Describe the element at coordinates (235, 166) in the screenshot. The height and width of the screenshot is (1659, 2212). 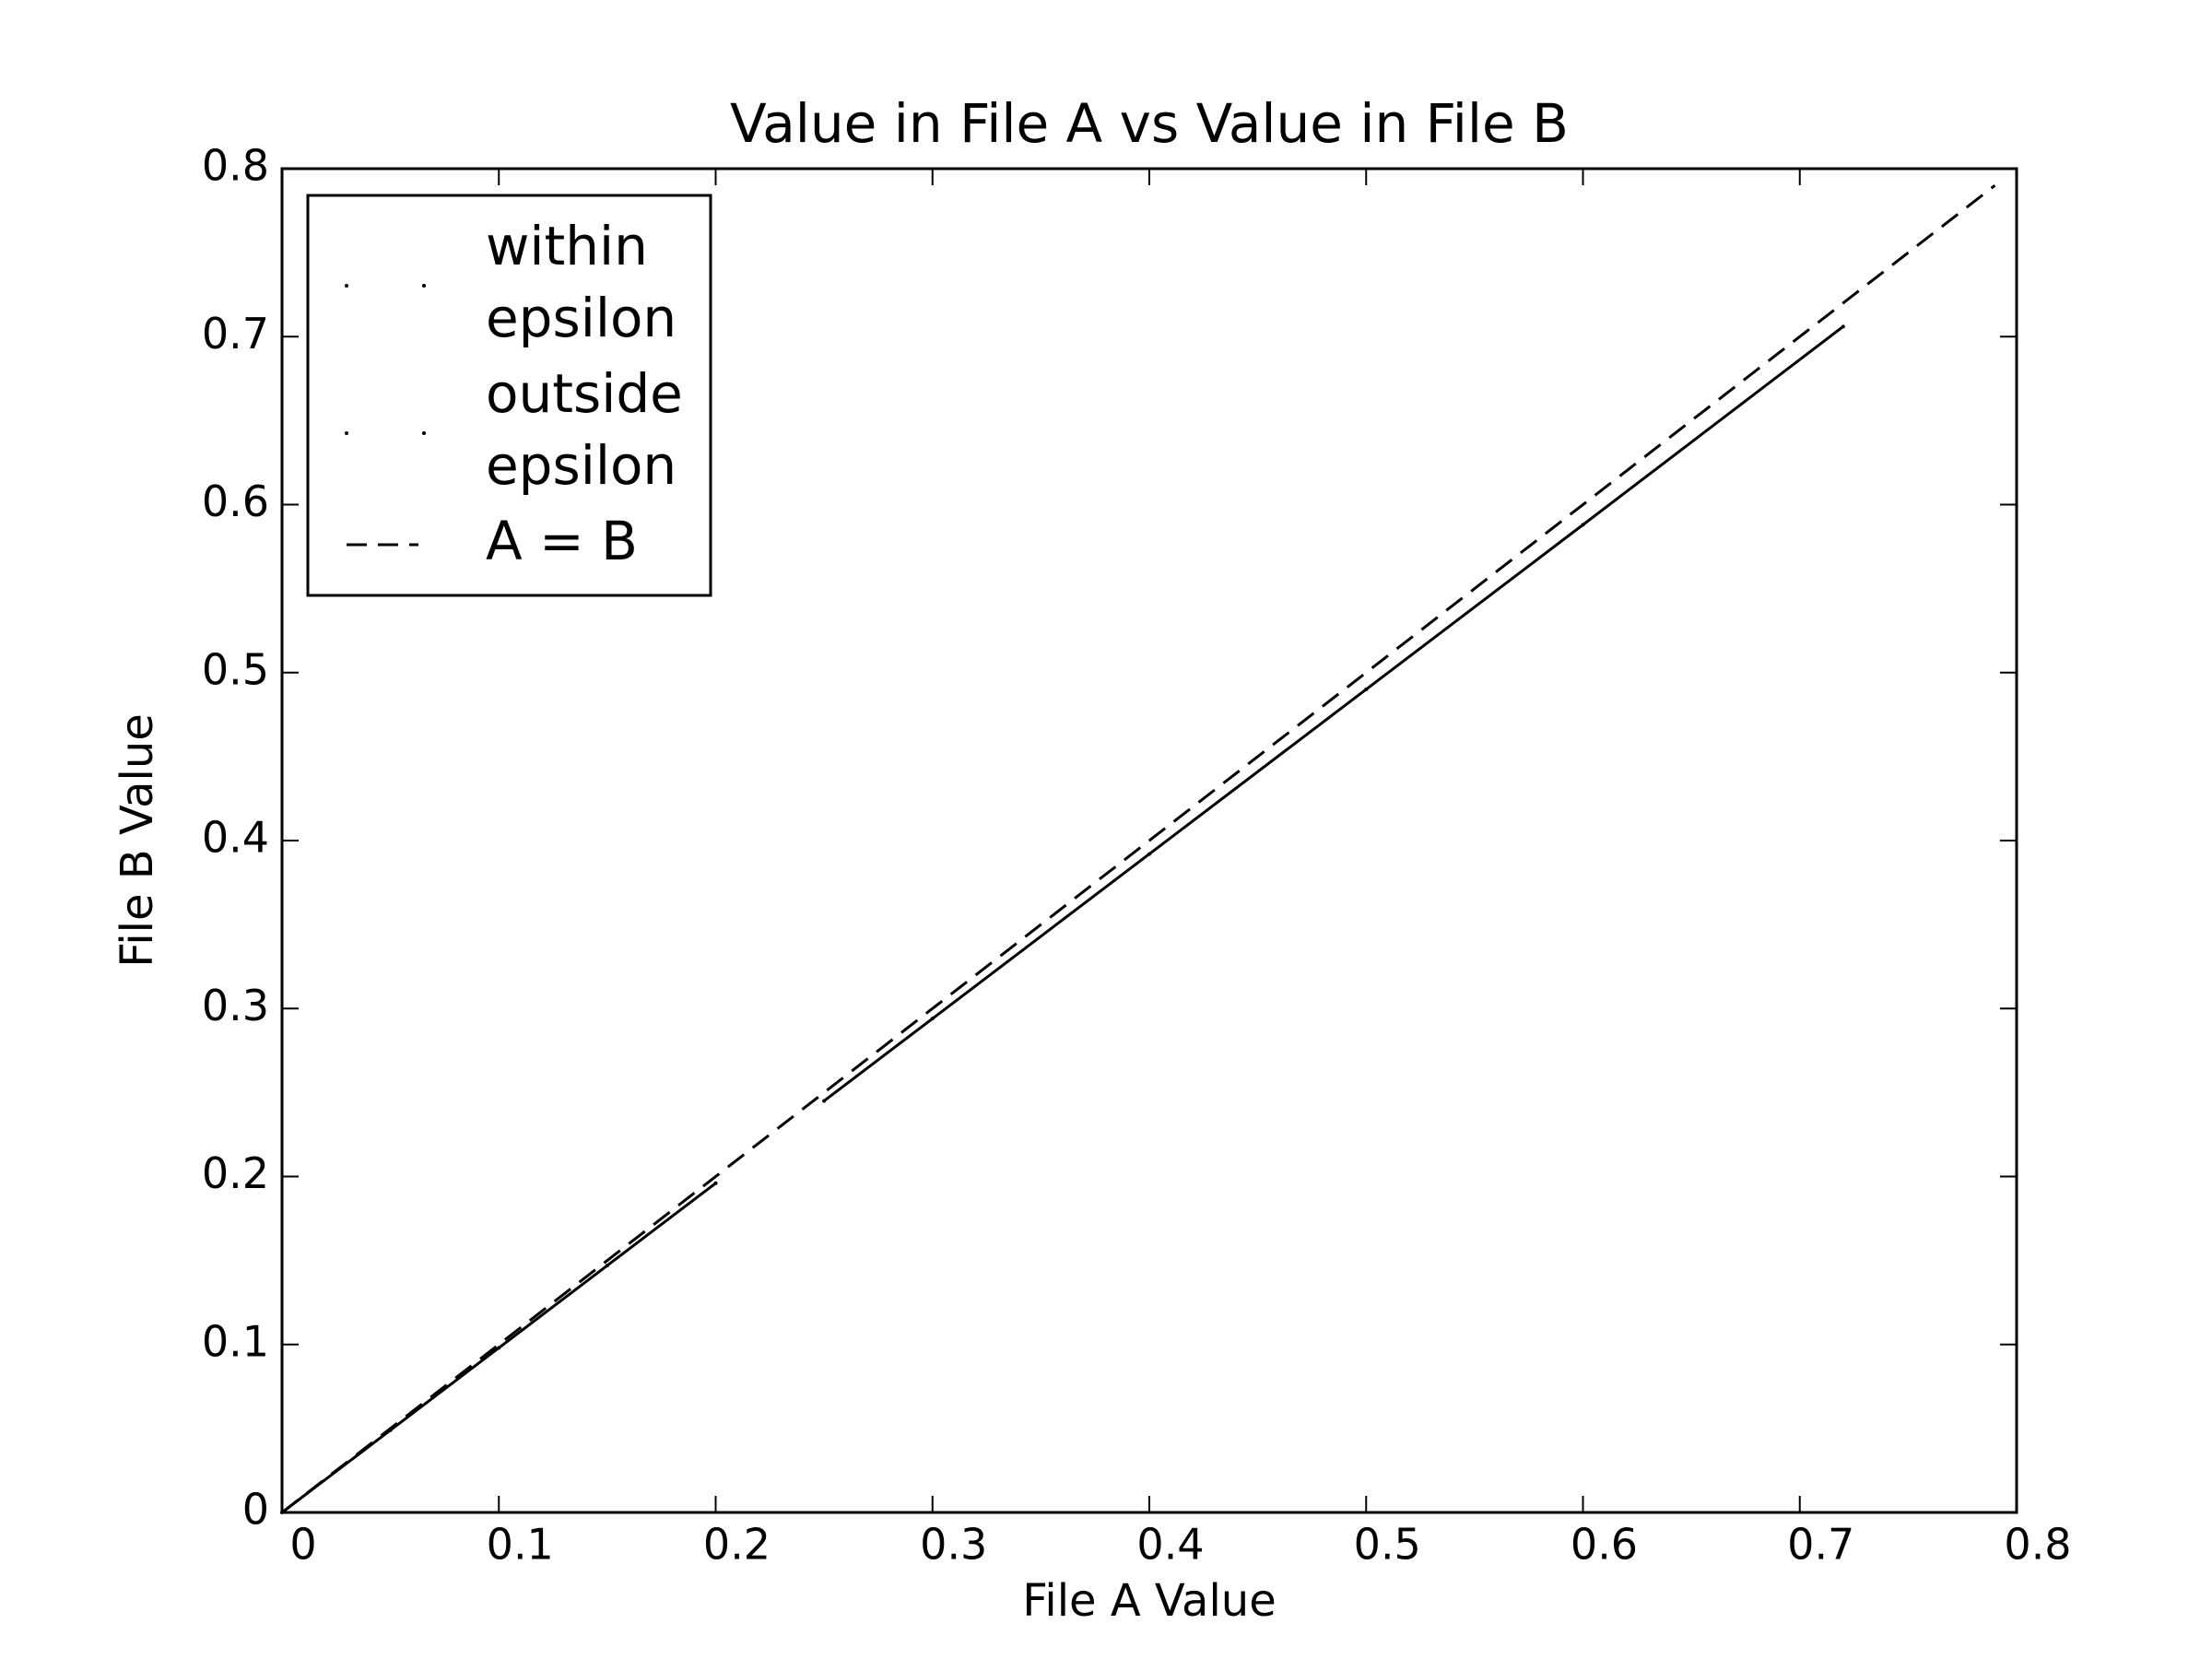
I see `y-tick-label: 0.8` at that location.